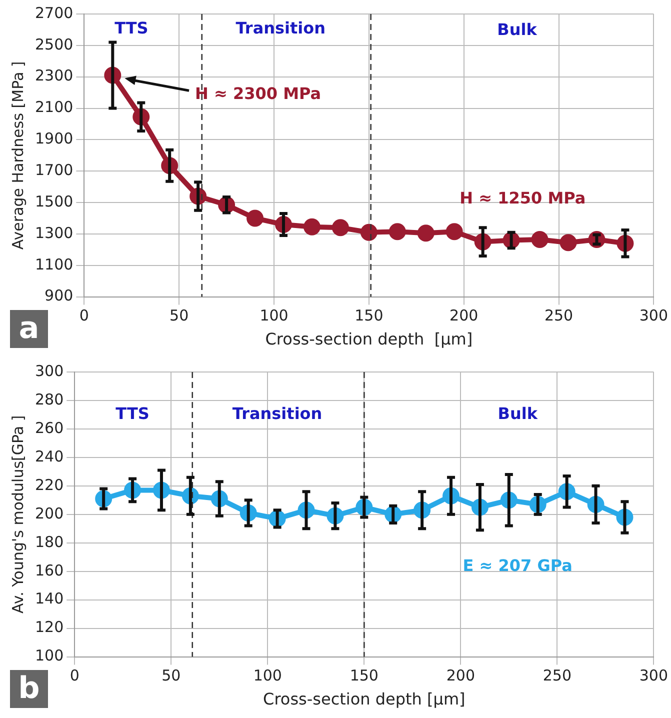  What do you see at coordinates (49, 599) in the screenshot?
I see `y-tick-label: 140` at bounding box center [49, 599].